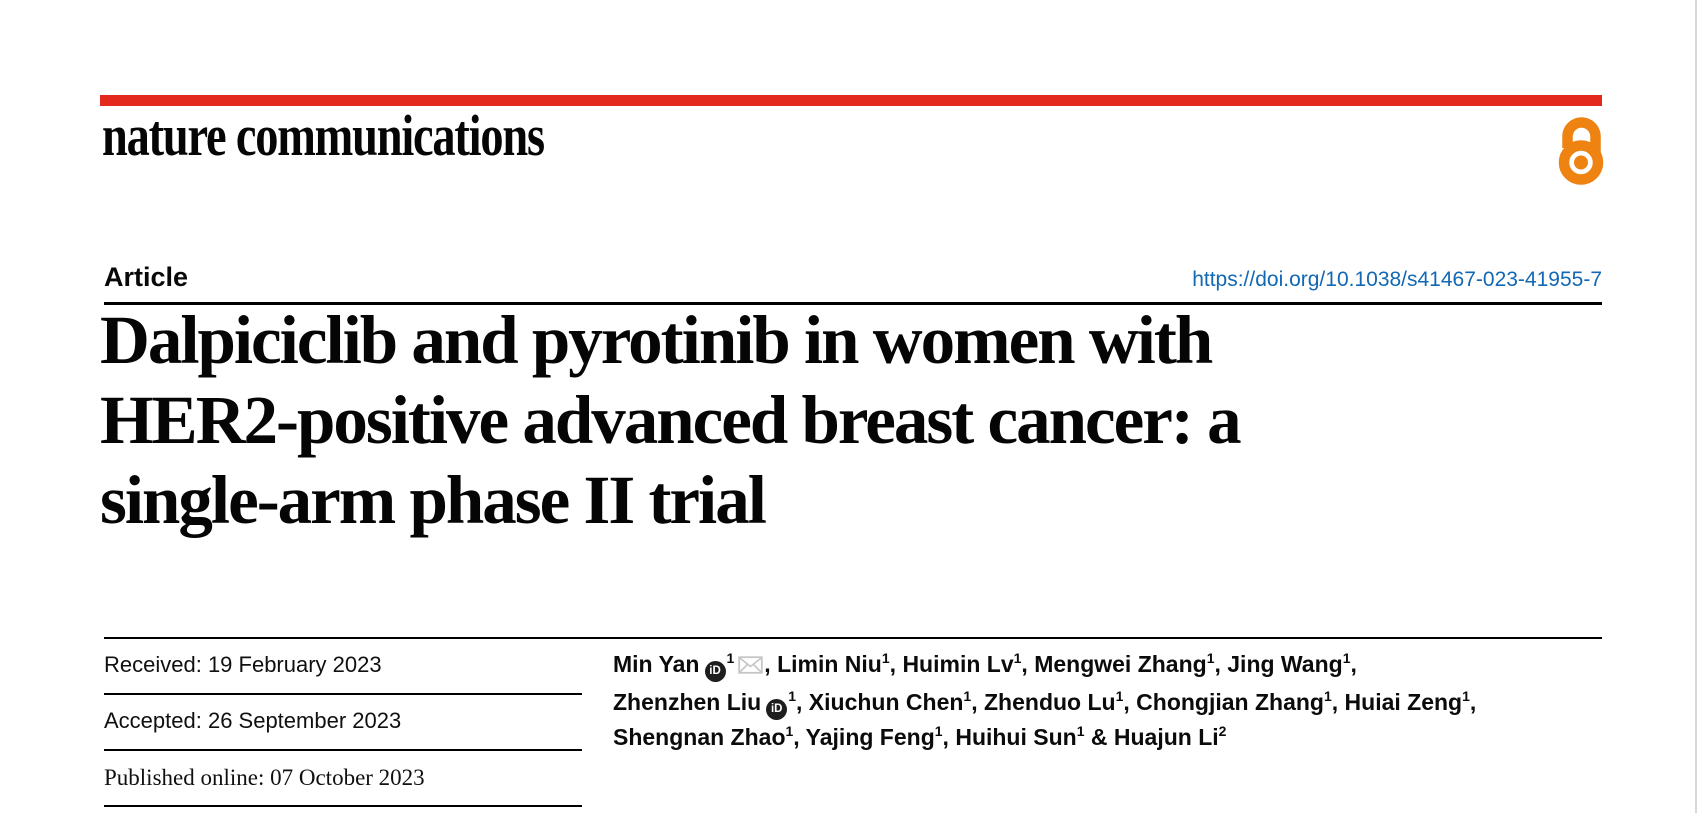 This screenshot has height=813, width=1701. I want to click on author-affiliation-superscript: 2, so click(1222, 731).